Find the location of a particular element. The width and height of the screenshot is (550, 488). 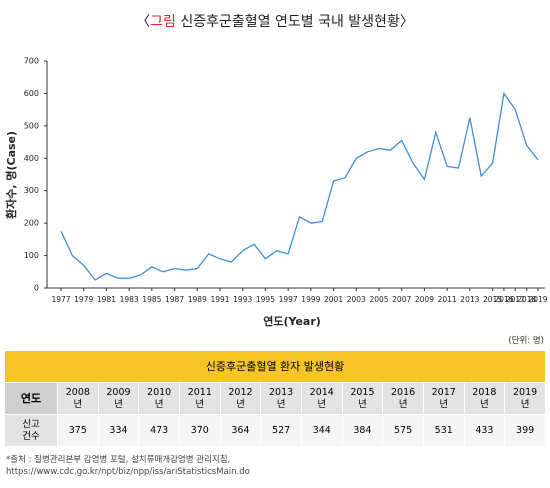

table-title: 신증후군출혈열 환자 발생현황 is located at coordinates (275, 366).